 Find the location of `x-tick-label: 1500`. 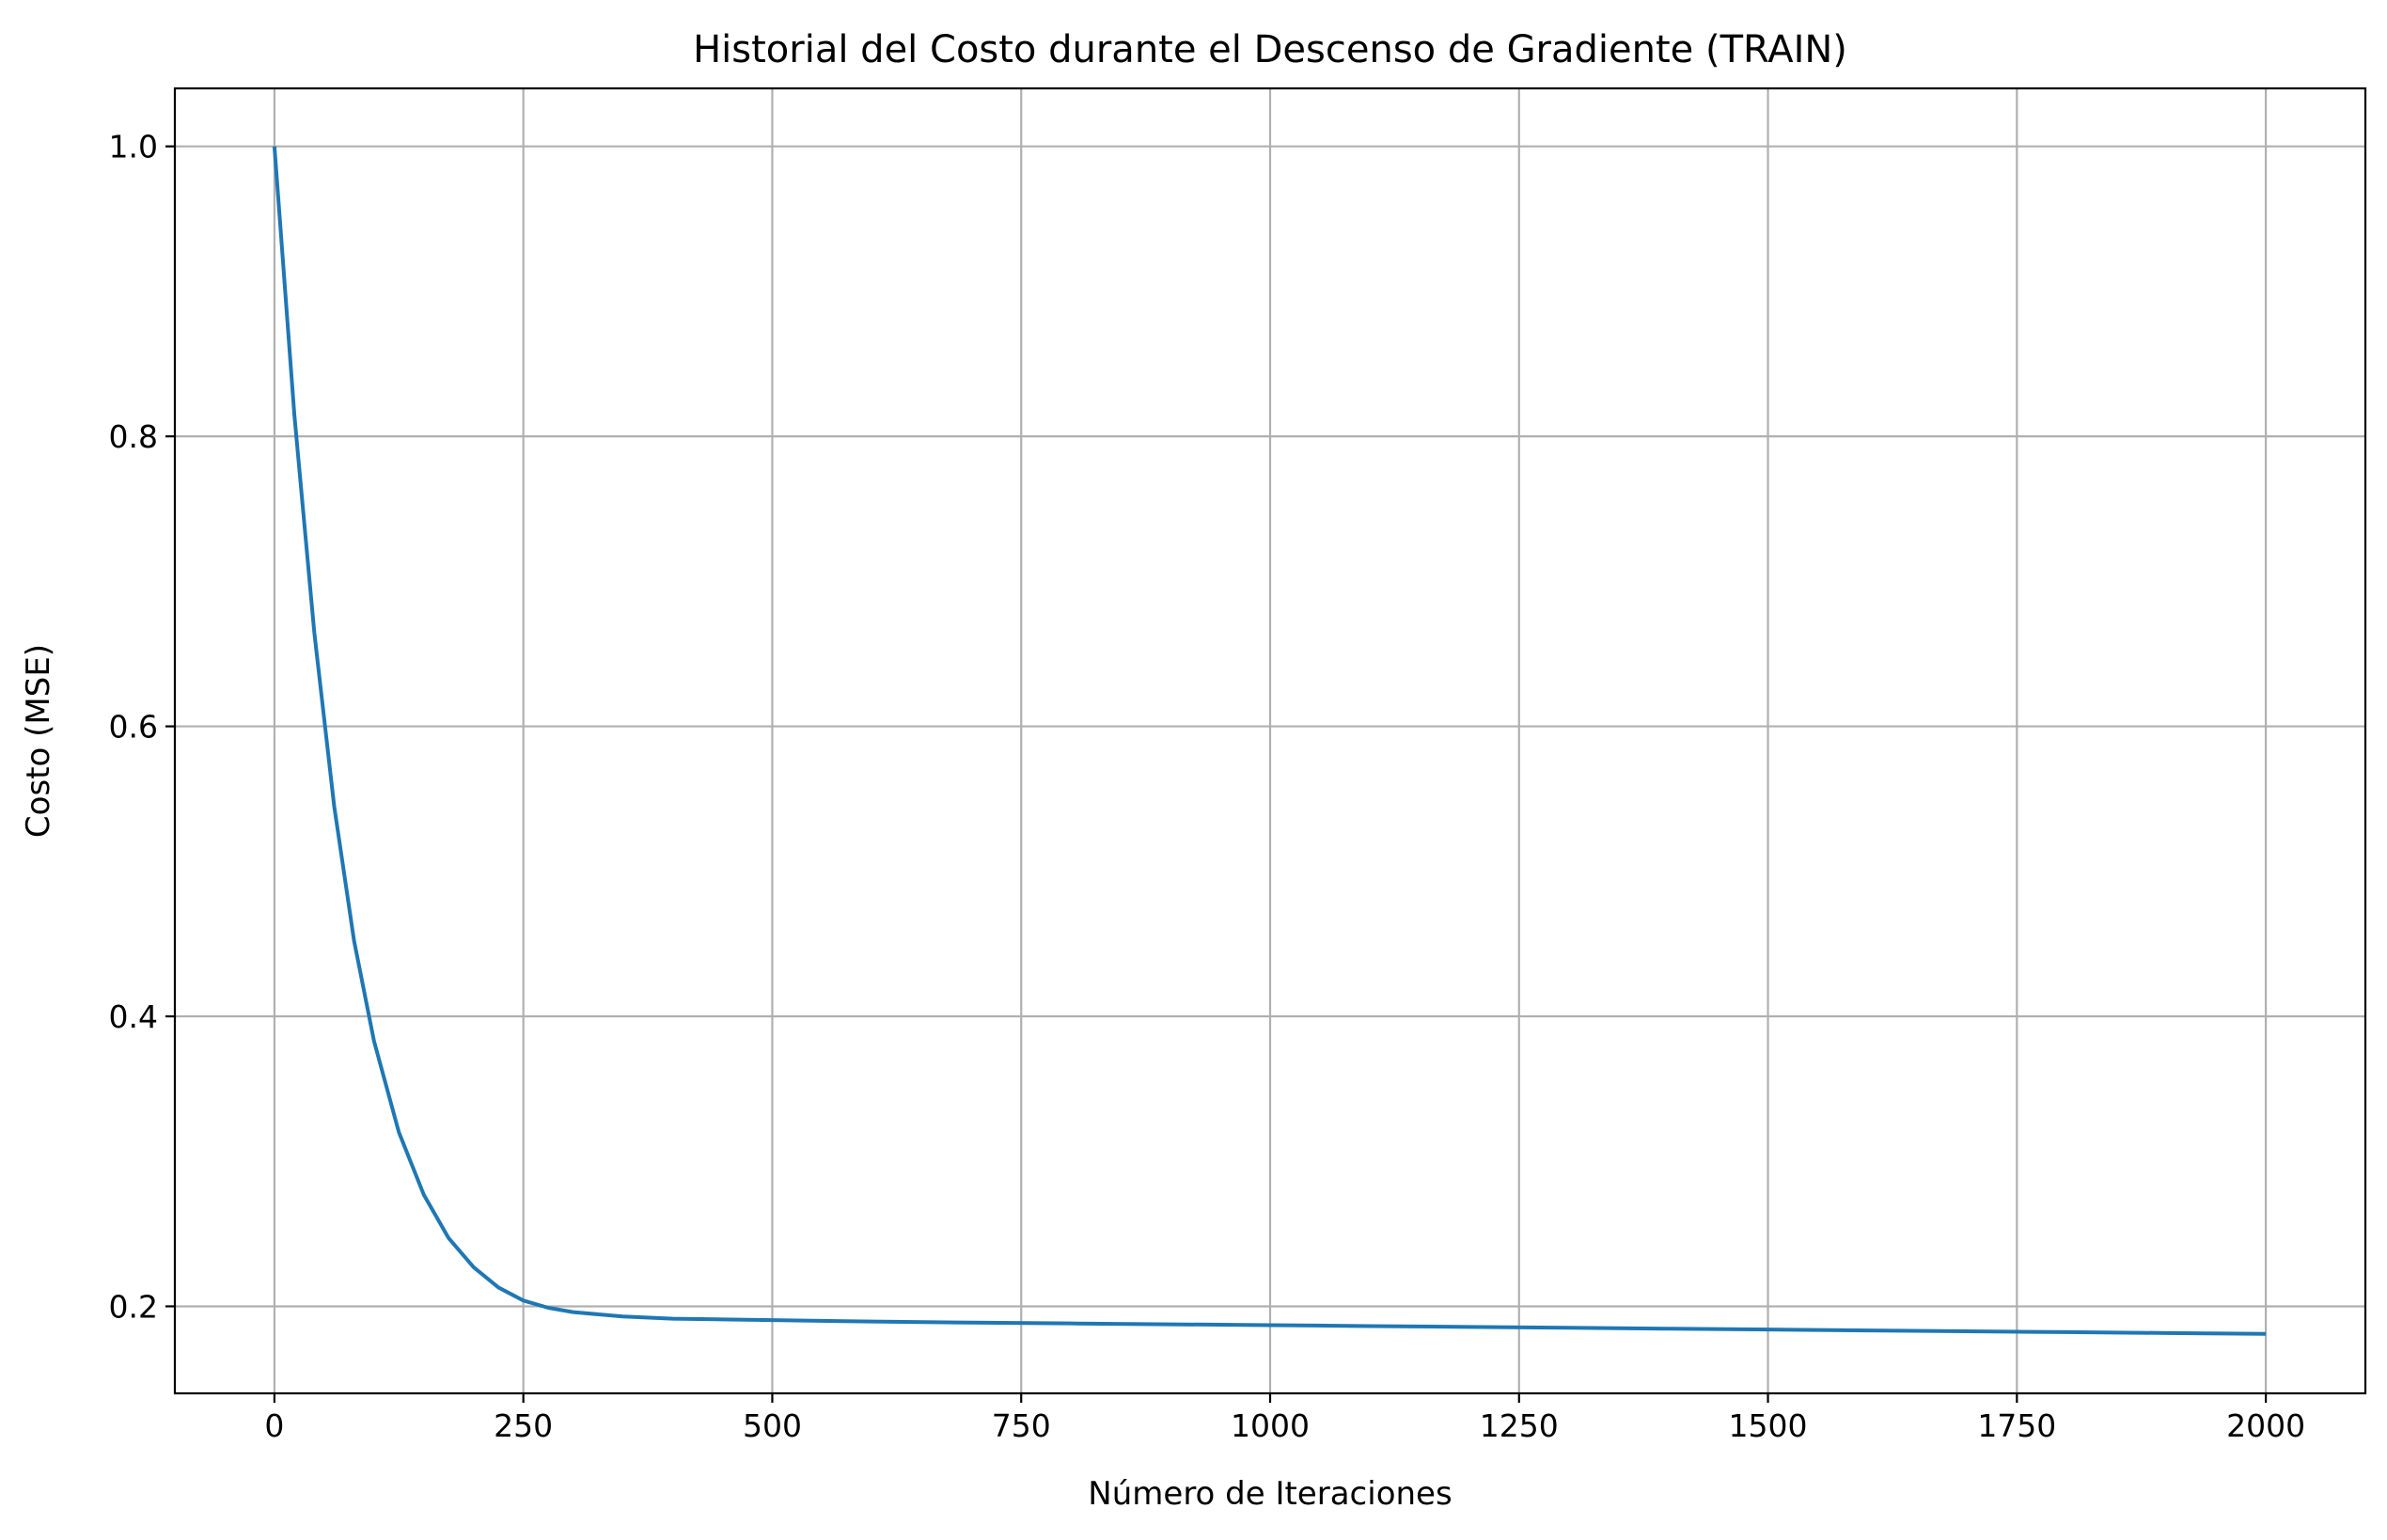

x-tick-label: 1500 is located at coordinates (1768, 1425).